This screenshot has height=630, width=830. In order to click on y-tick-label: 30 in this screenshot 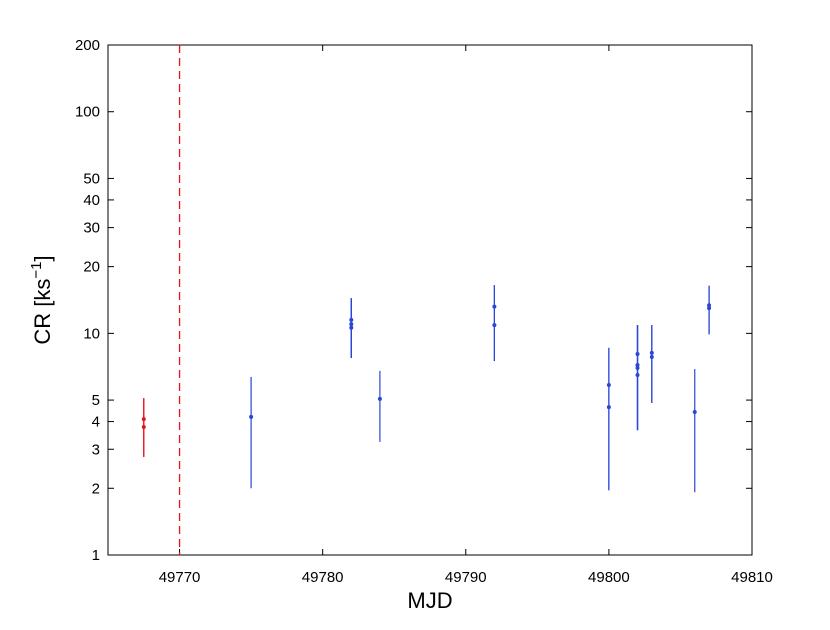, I will do `click(91, 228)`.